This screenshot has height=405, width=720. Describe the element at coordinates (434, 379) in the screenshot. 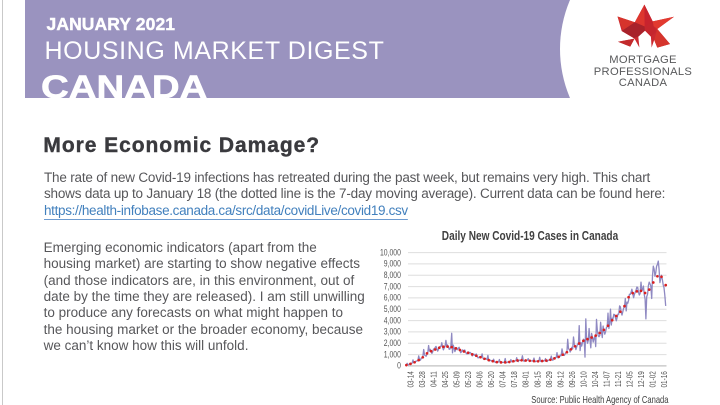

I see `svg-text: 04-11` at that location.